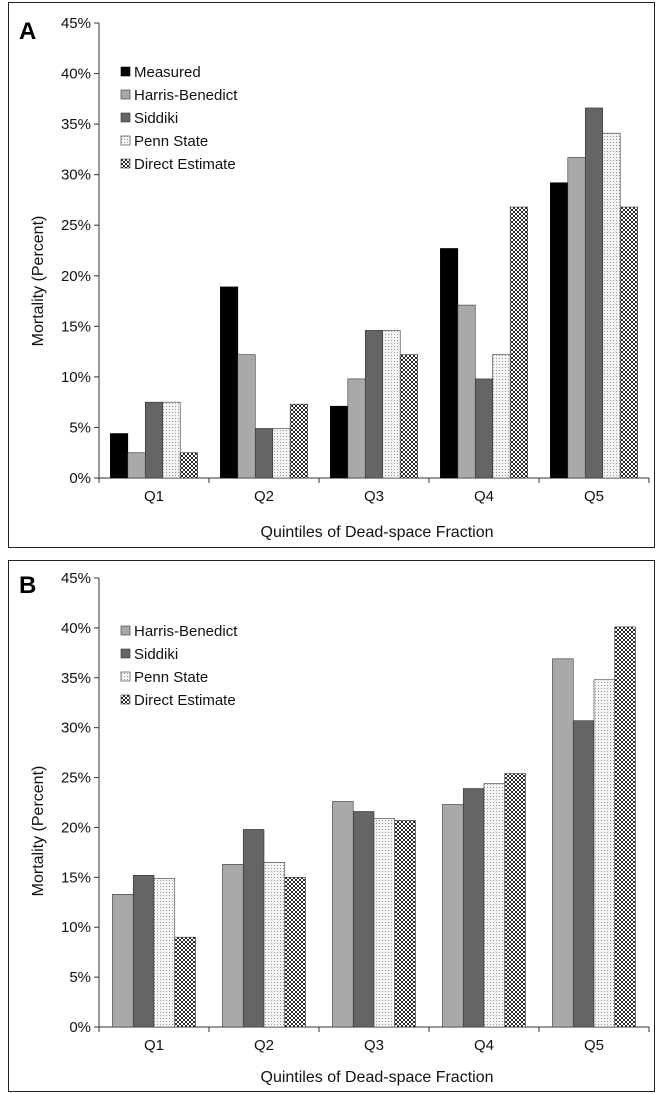 This screenshot has height=1094, width=657. What do you see at coordinates (339, 442) in the screenshot?
I see `bar-measured-q3` at bounding box center [339, 442].